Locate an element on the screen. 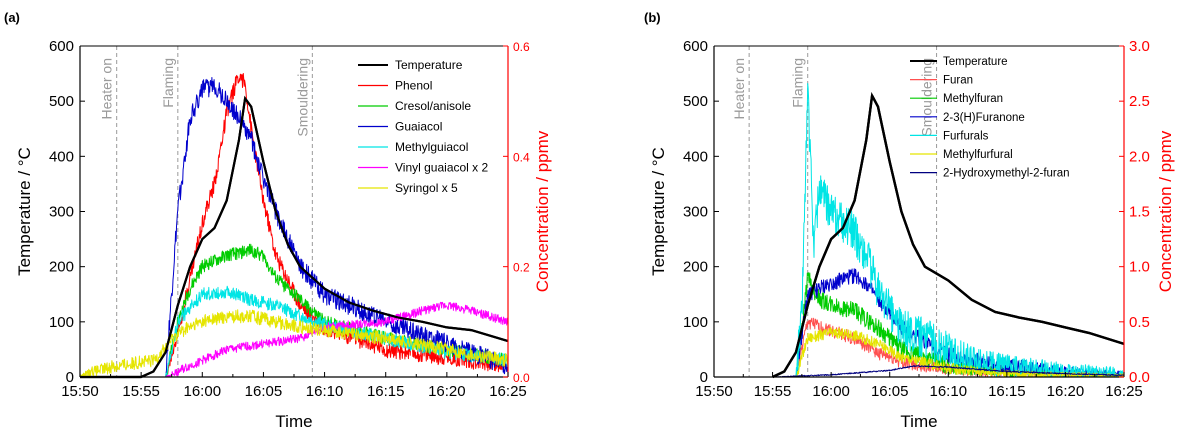 This screenshot has width=1179, height=437. y-tick-label-right: 1.0 is located at coordinates (1139, 267).